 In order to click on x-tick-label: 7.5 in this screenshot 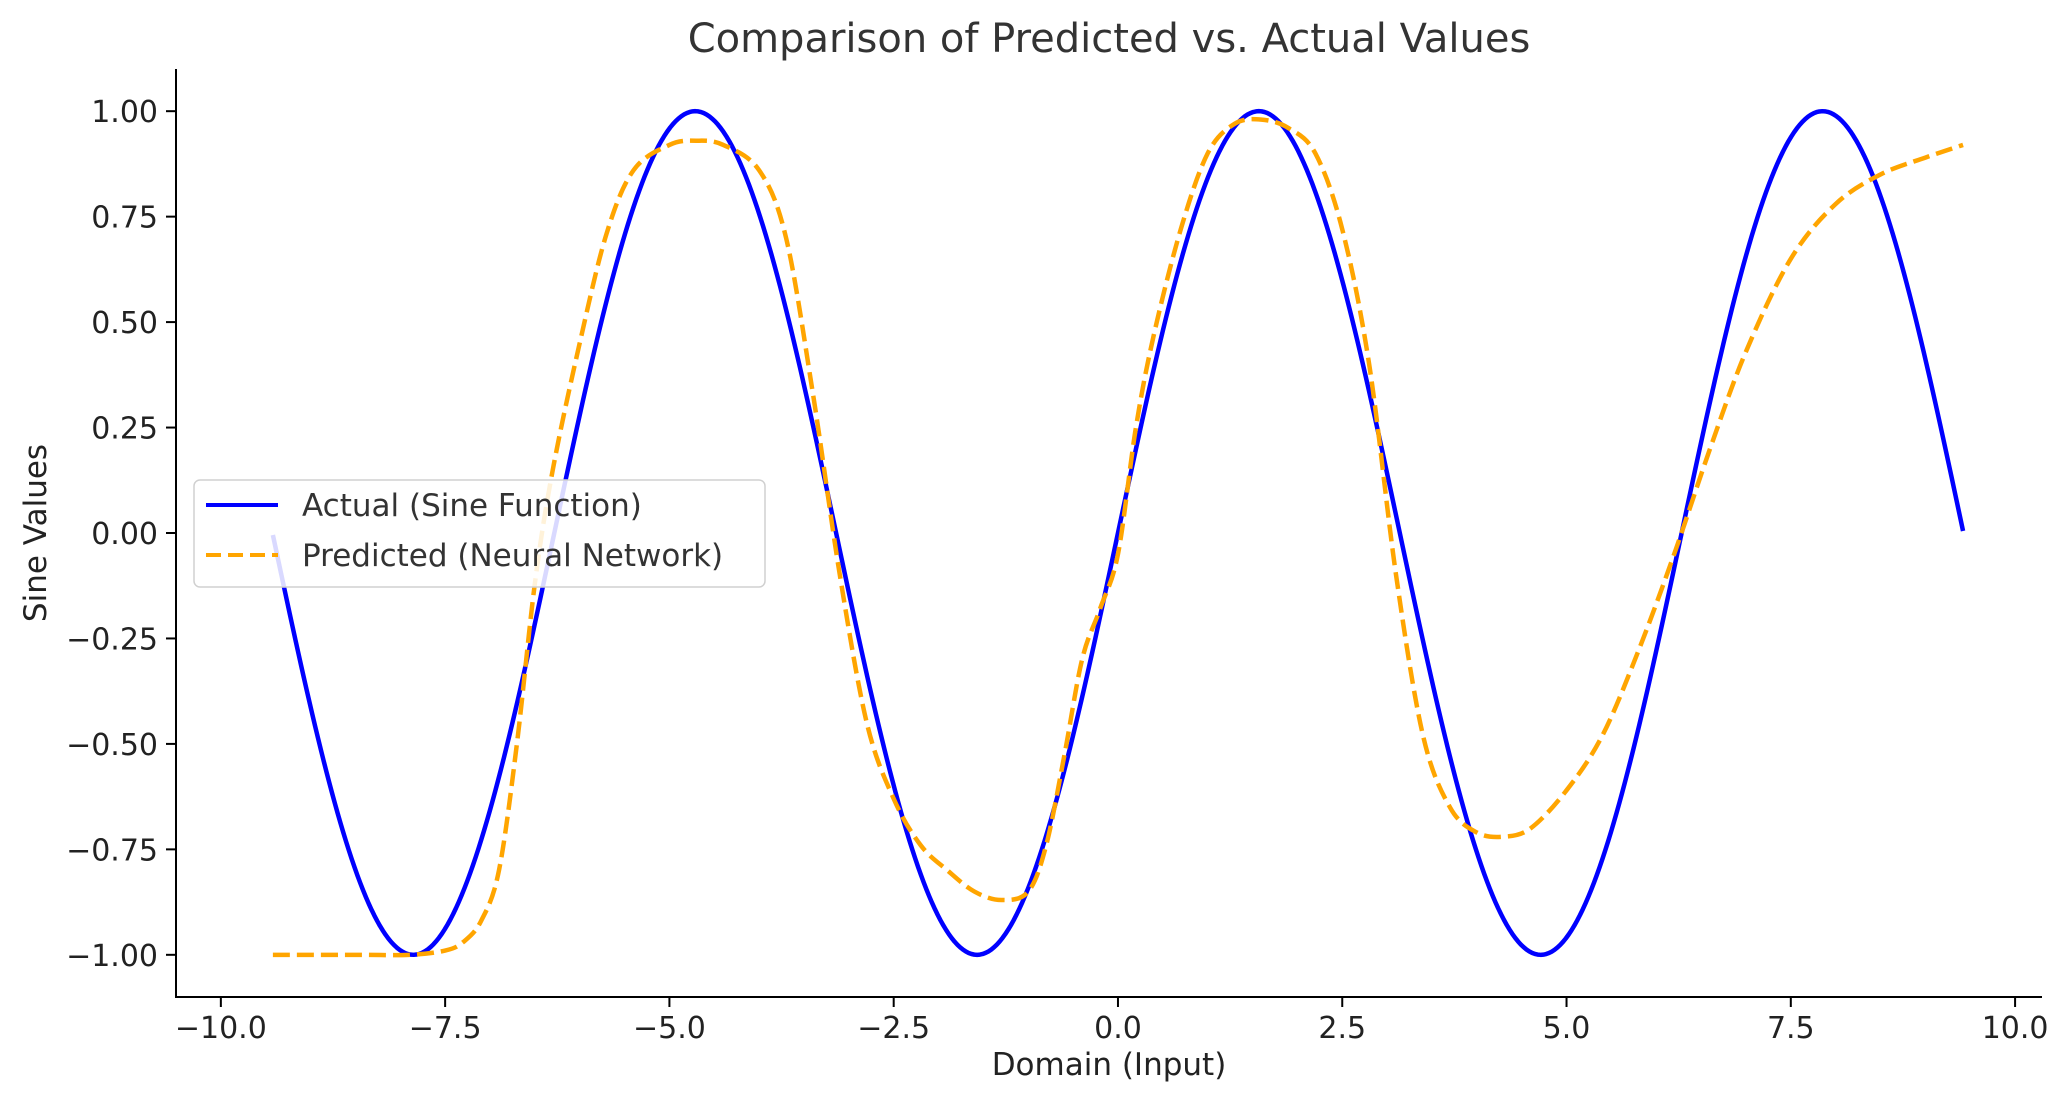, I will do `click(1791, 1028)`.